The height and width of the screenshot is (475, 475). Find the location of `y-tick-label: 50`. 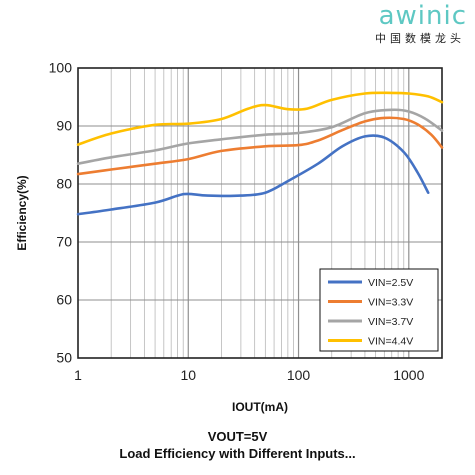

y-tick-label: 50 is located at coordinates (64, 358).